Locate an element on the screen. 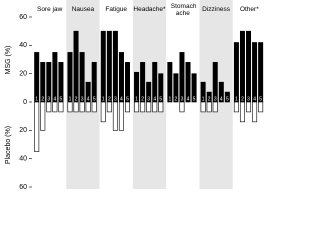 This screenshot has height=240, width=320. group-label: Sore jaw is located at coordinates (49, 9).